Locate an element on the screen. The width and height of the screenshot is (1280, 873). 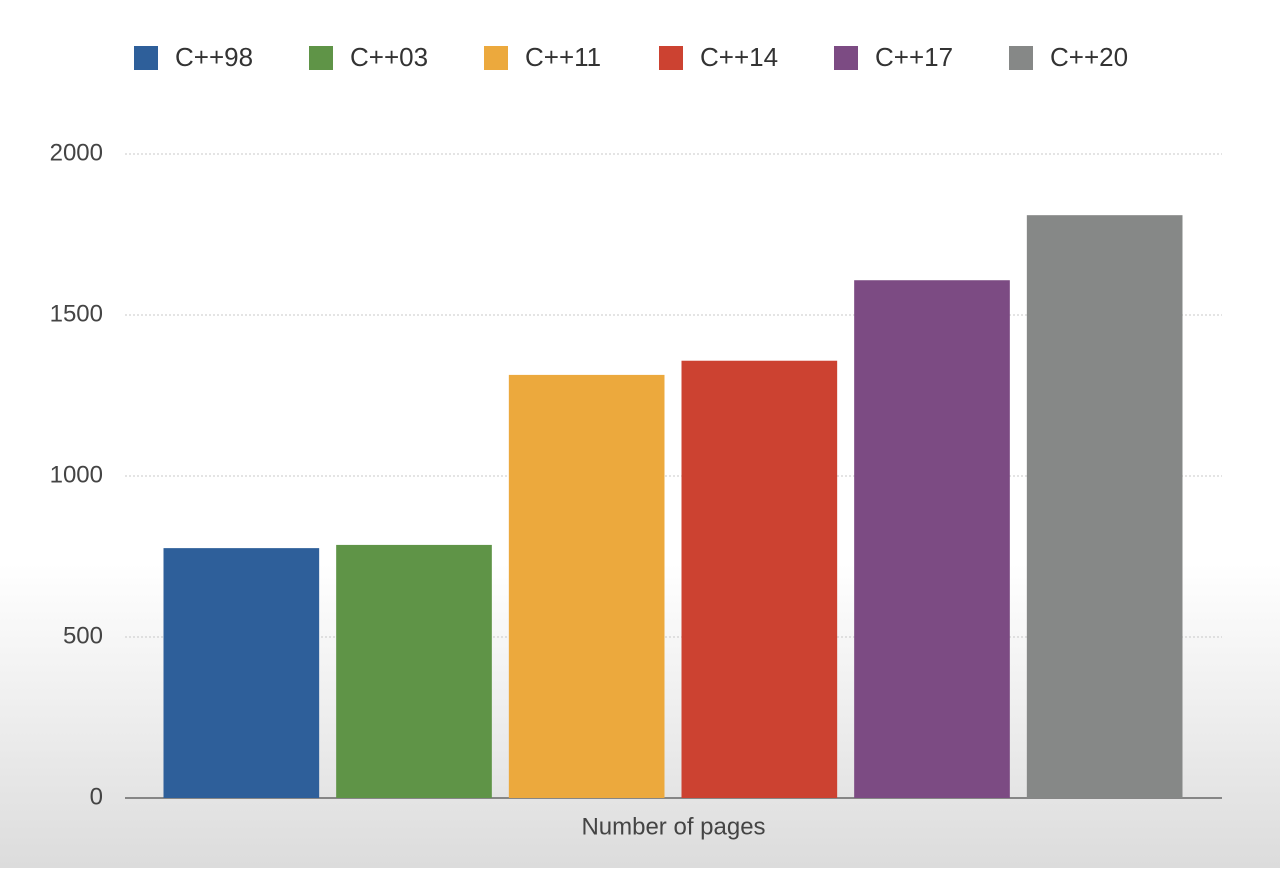
y-tick-label: 1000 is located at coordinates (76, 474).